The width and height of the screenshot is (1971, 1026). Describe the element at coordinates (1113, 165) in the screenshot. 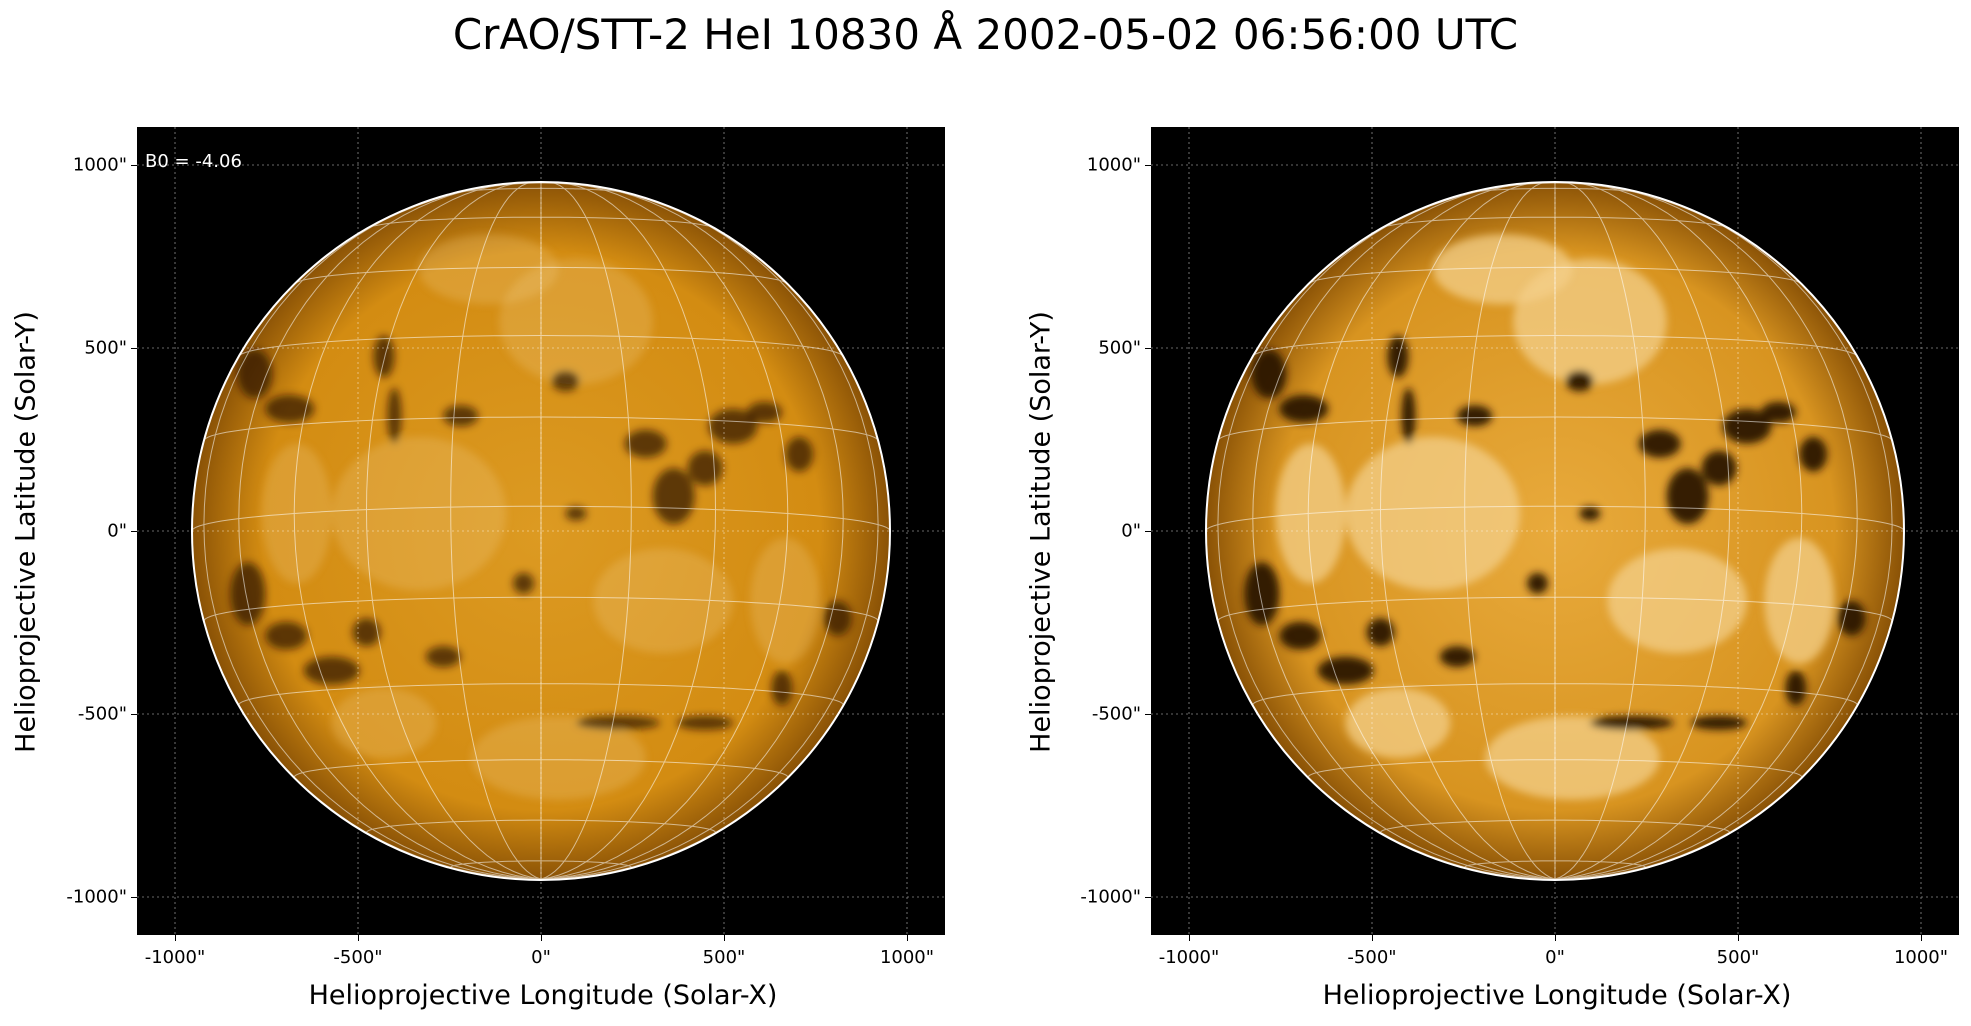

I see `right-y-tick-label: 1000"` at that location.